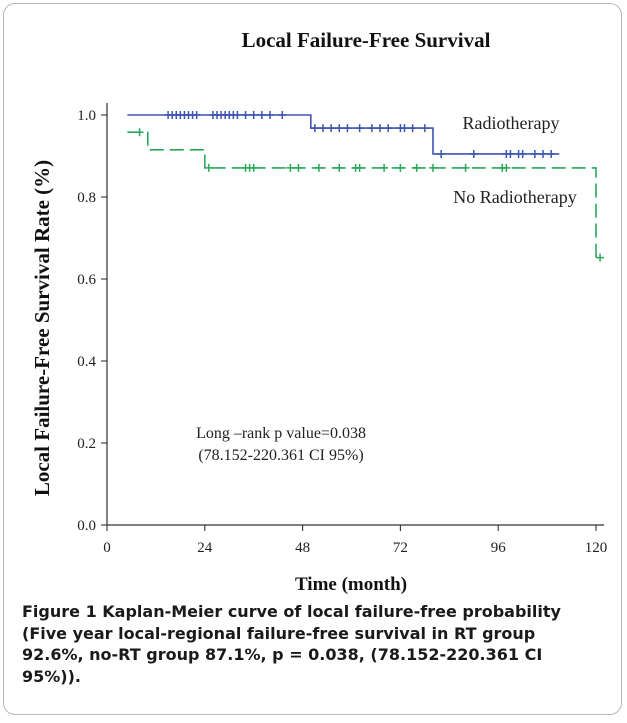 This screenshot has height=723, width=627. Describe the element at coordinates (499, 548) in the screenshot. I see `x-tick-label: 96` at that location.